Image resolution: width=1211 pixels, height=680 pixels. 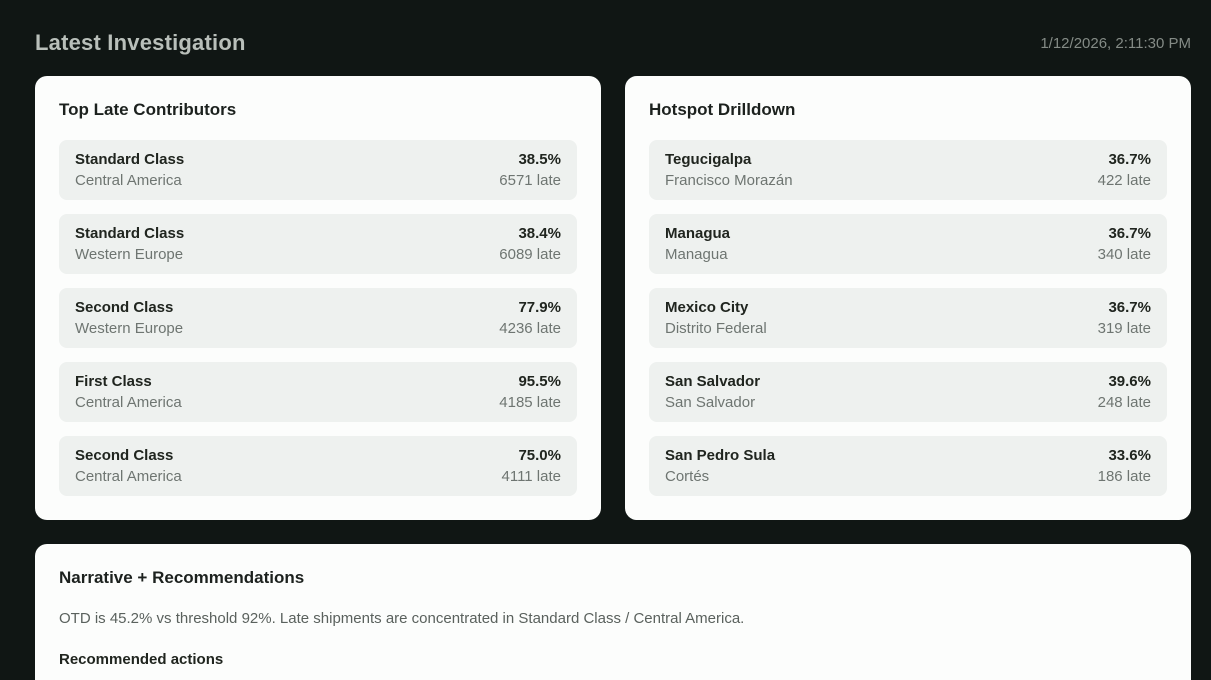 What do you see at coordinates (1129, 455) in the screenshot?
I see `hotspot-late-pct: 33.6%` at bounding box center [1129, 455].